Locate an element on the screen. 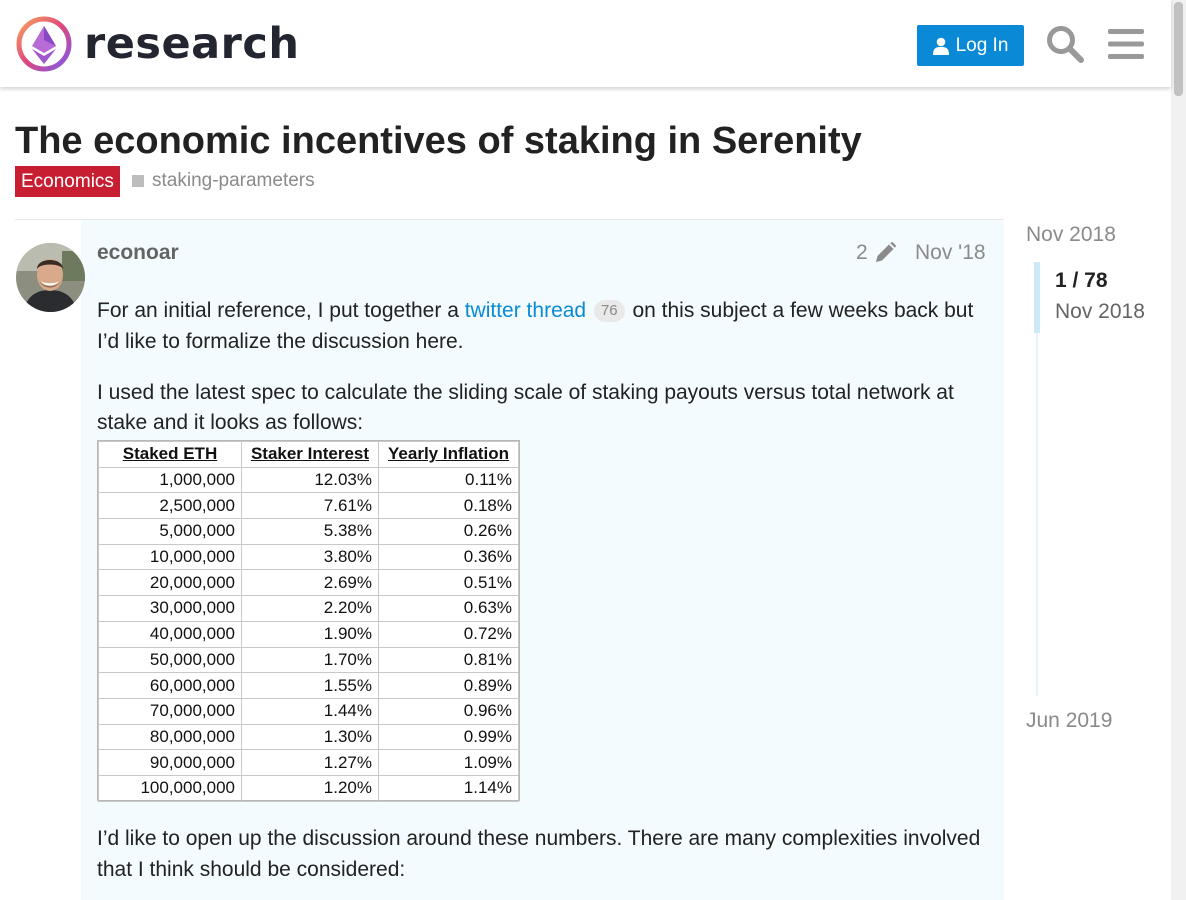  hamburger-menu-icon is located at coordinates (1126, 44).